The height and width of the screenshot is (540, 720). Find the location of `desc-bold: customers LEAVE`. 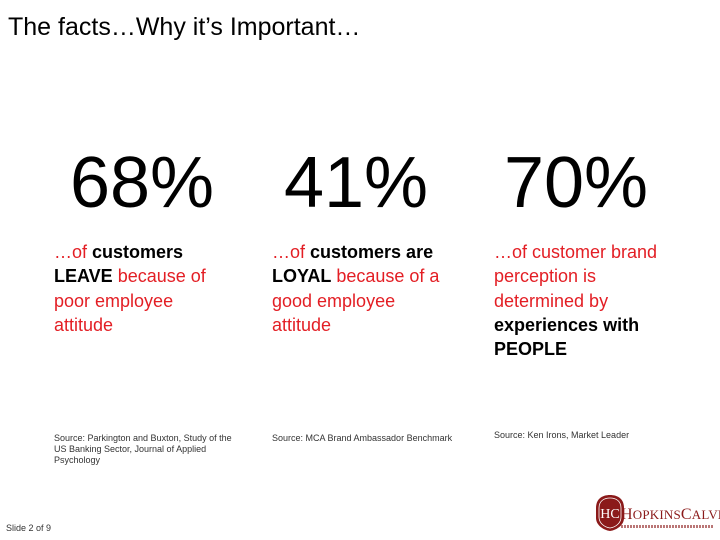

desc-bold: customers LEAVE is located at coordinates (119, 264).